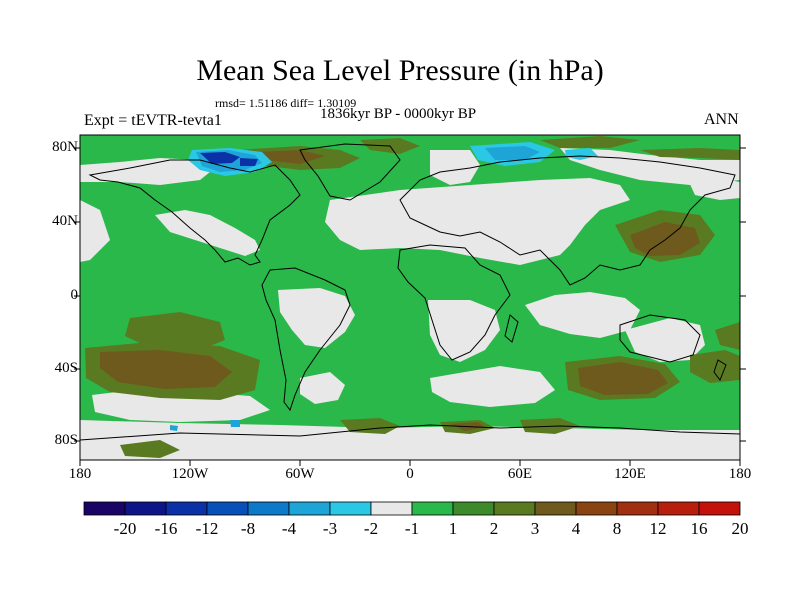  I want to click on colorbar-label: -2, so click(371, 528).